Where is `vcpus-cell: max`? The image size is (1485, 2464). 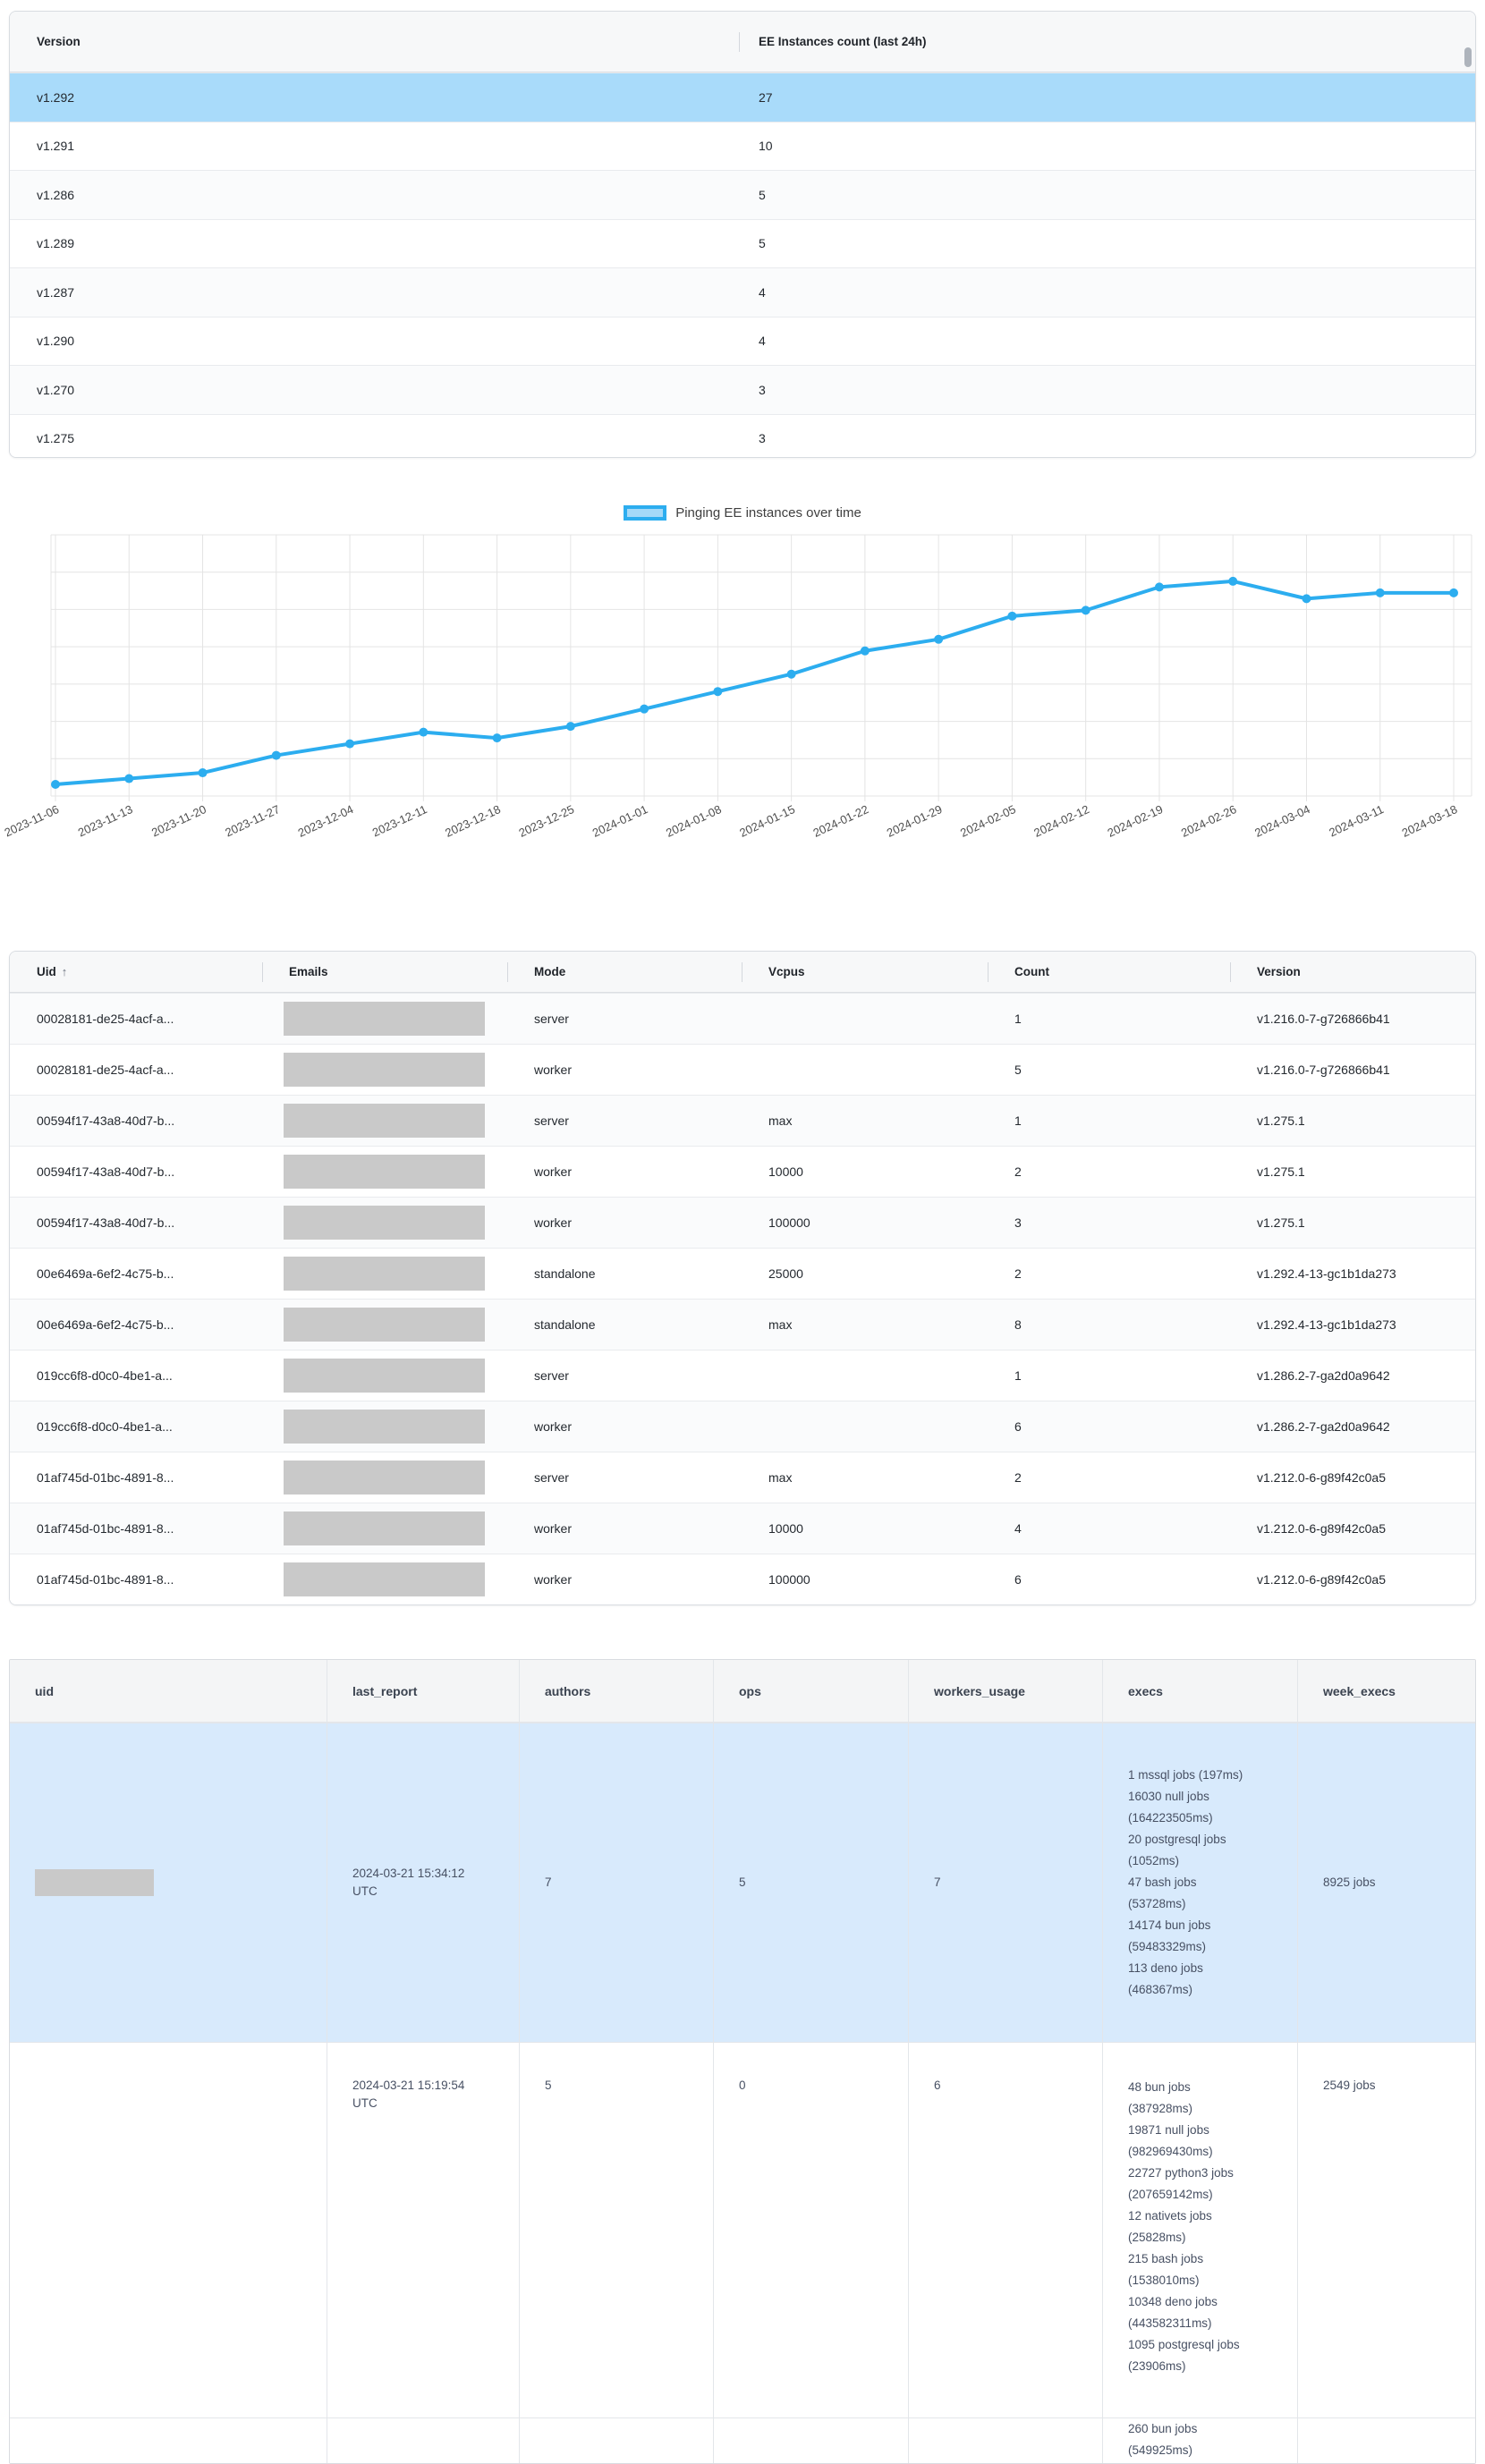
vcpus-cell: max is located at coordinates (781, 1120).